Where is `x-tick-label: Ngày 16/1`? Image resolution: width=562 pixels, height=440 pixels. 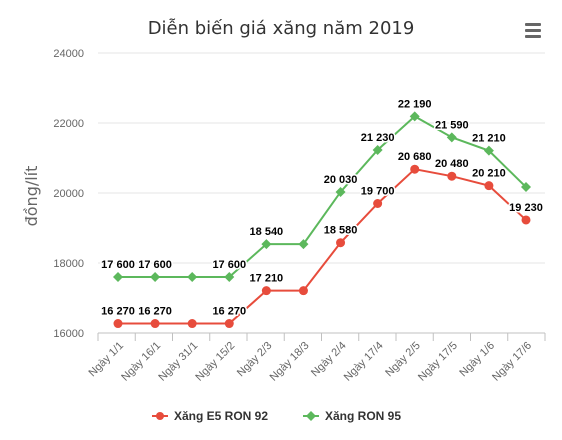
x-tick-label: Ngày 16/1 is located at coordinates (141, 362).